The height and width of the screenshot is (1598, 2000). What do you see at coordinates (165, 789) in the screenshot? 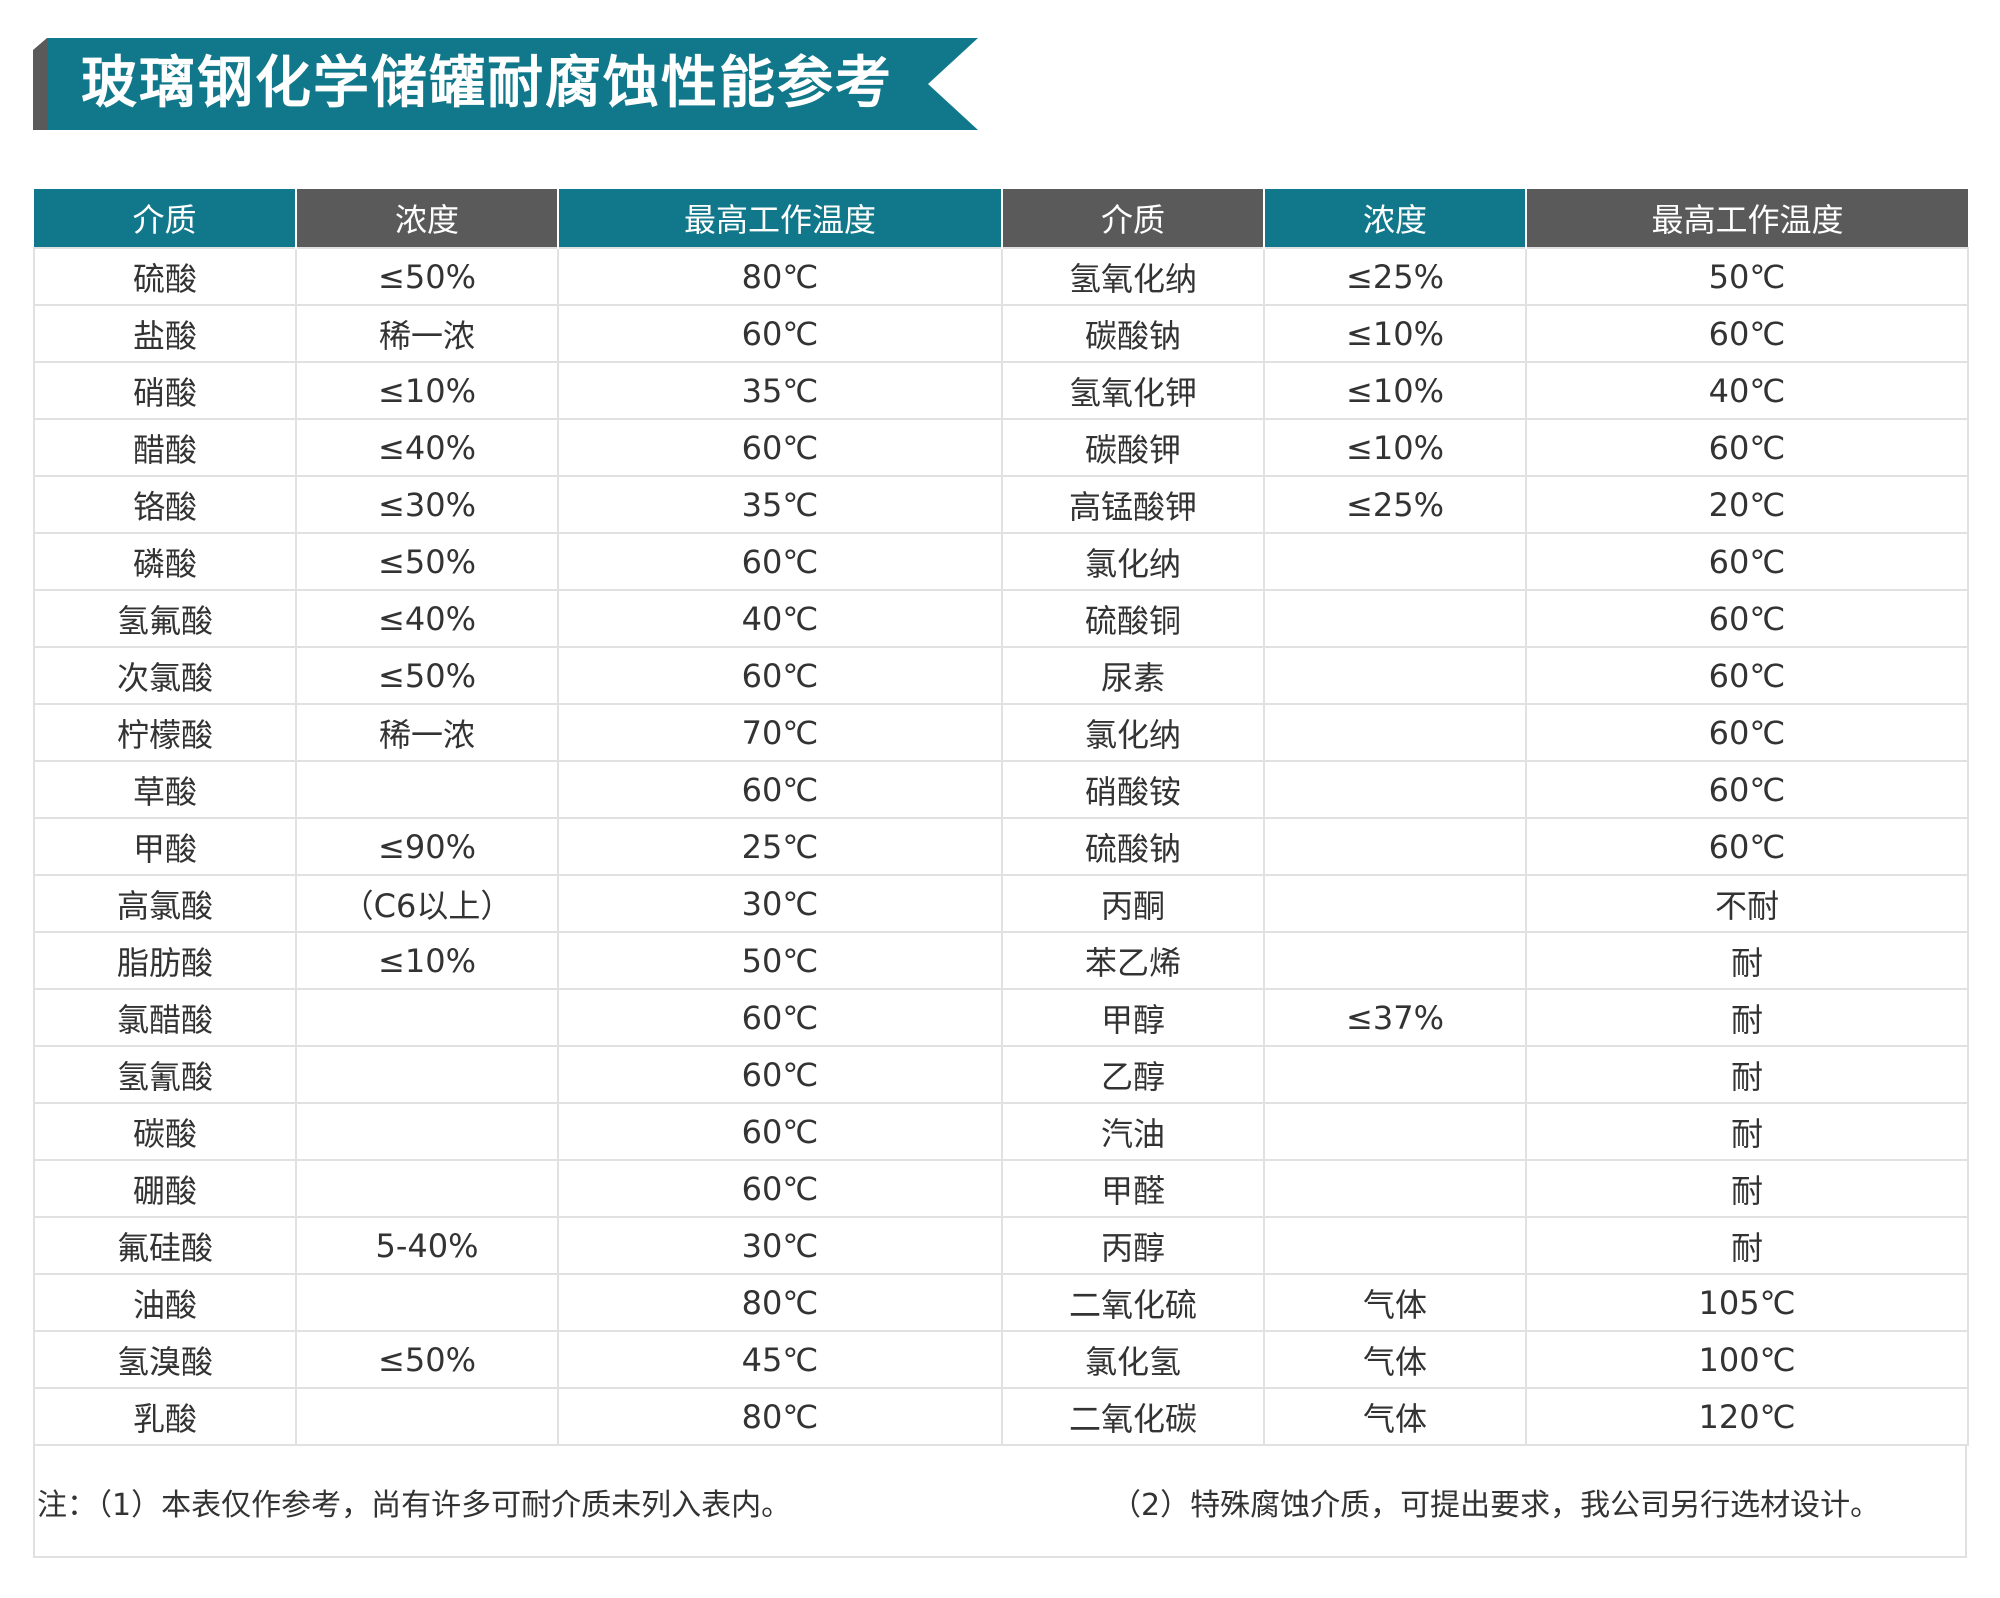
I see `cell-medium: 草酸` at bounding box center [165, 789].